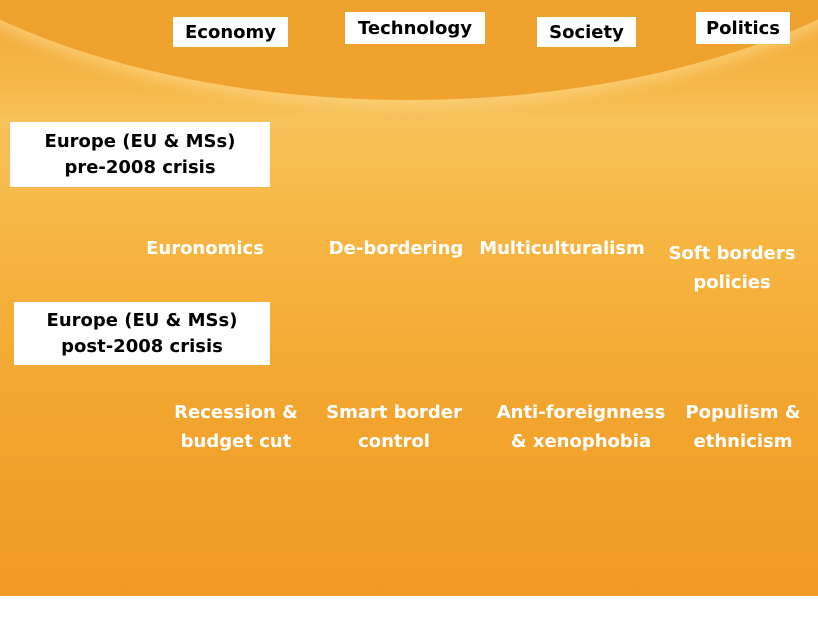 The image size is (818, 622). What do you see at coordinates (730, 268) in the screenshot?
I see `table-cell: Soft borders policies` at bounding box center [730, 268].